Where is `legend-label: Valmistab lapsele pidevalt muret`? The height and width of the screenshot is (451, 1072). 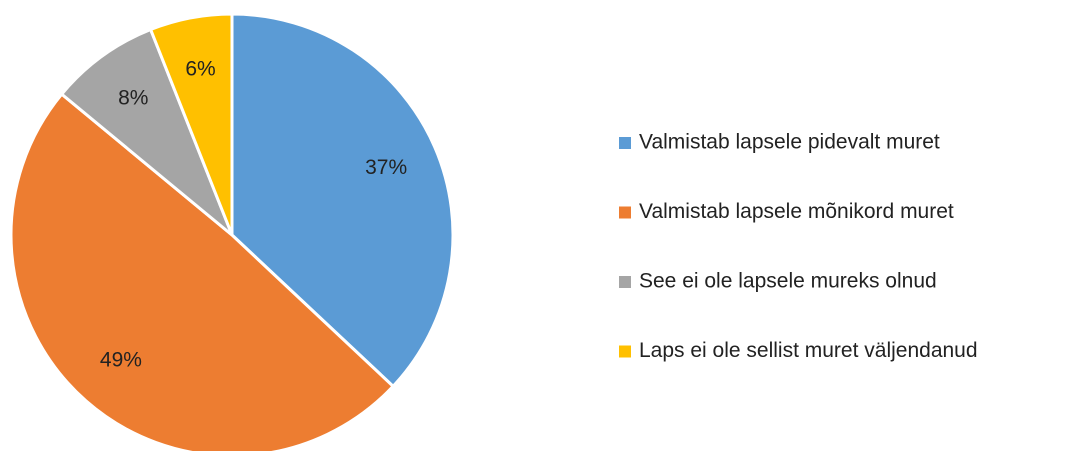
legend-label: Valmistab lapsele pidevalt muret is located at coordinates (789, 142).